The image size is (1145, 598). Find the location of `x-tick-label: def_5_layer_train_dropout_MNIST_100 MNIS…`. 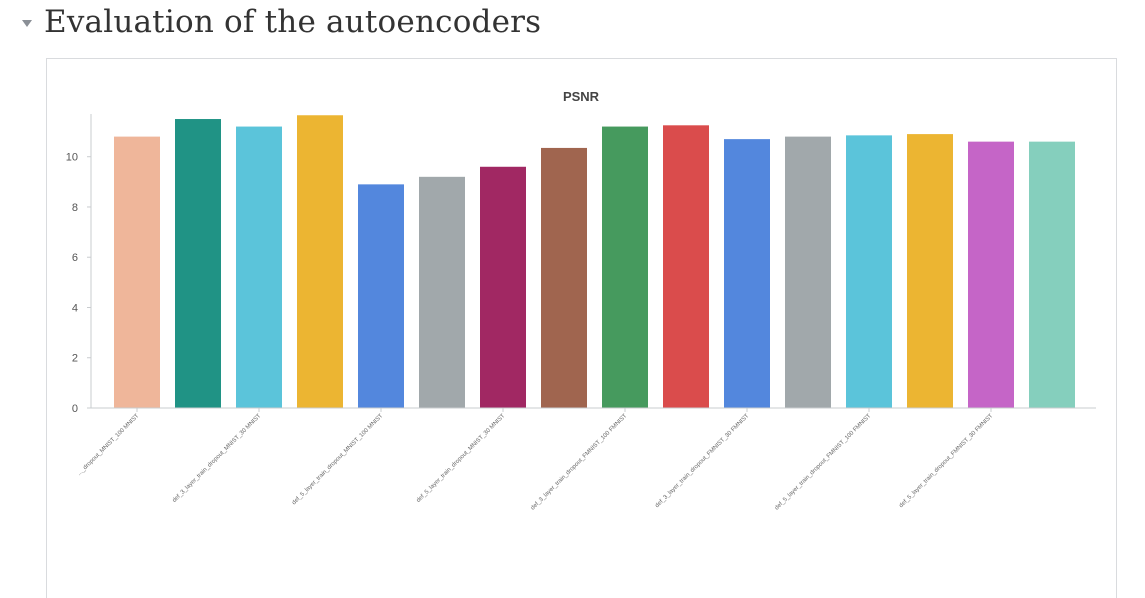

x-tick-label: def_5_layer_train_dropout_MNIST_100 MNIS… is located at coordinates (337, 459).